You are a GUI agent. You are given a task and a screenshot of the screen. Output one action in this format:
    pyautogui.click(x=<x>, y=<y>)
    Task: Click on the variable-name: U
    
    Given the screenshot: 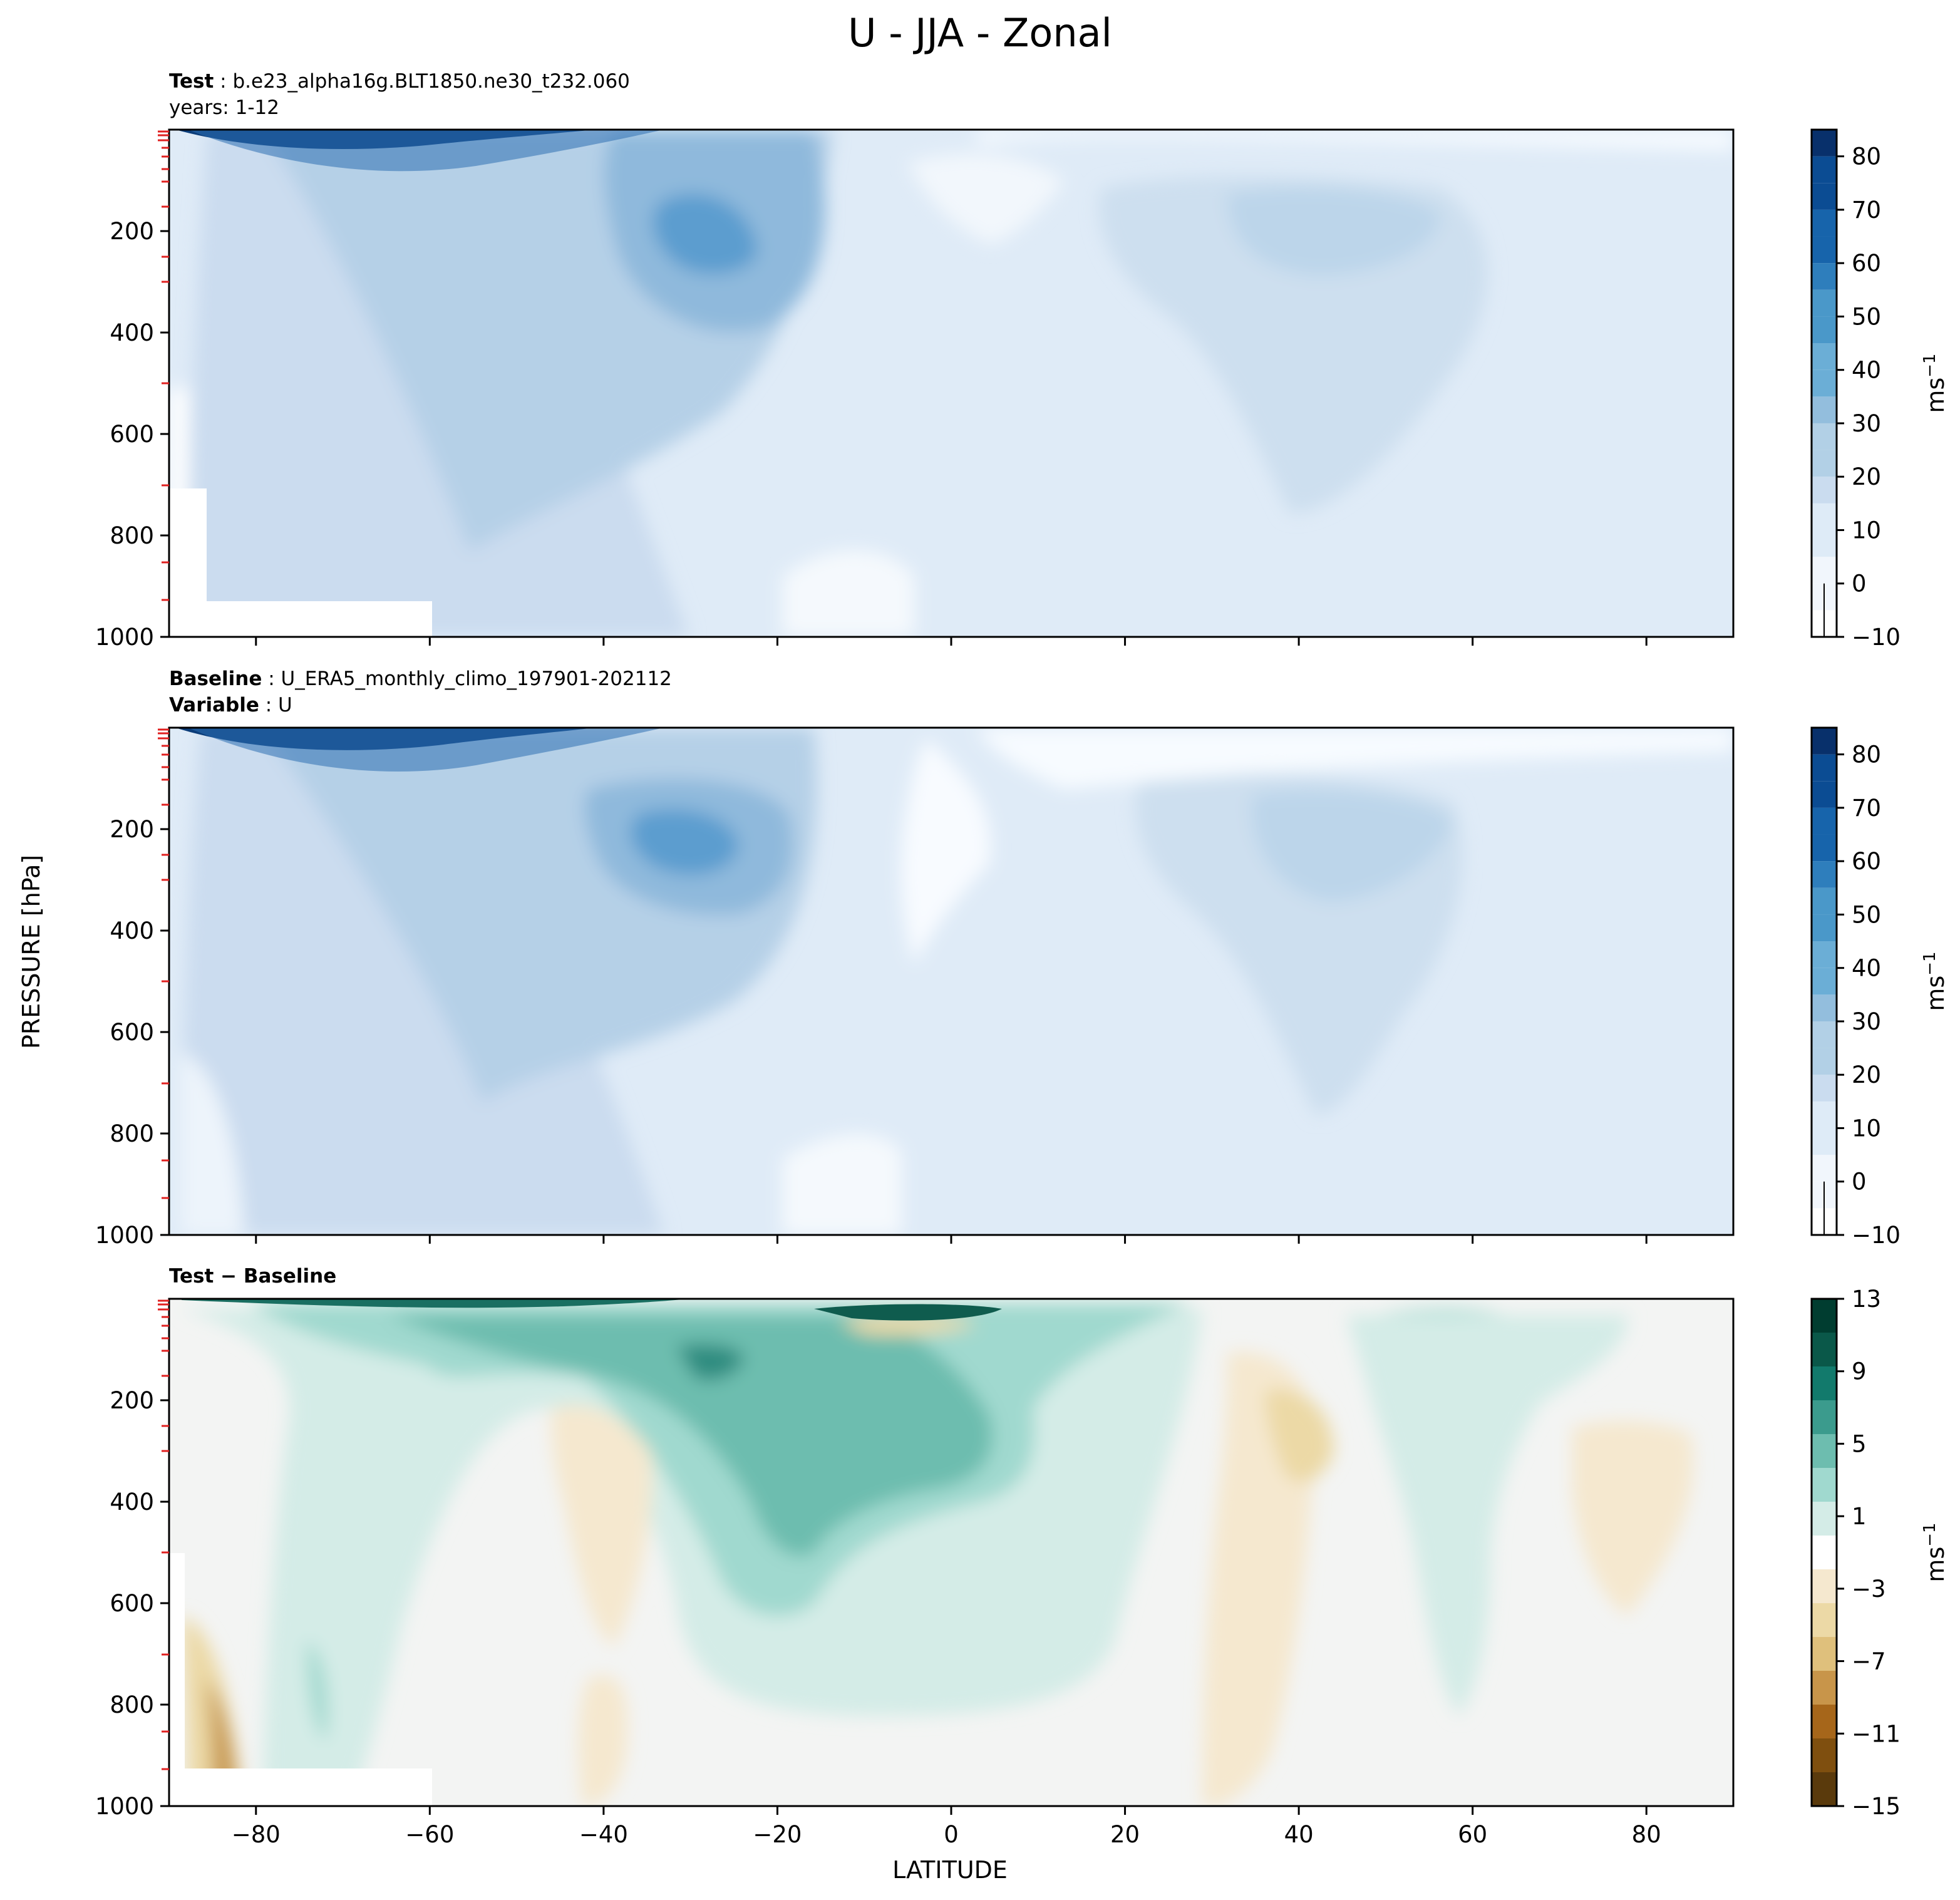 What is the action you would take?
    pyautogui.click(x=285, y=705)
    